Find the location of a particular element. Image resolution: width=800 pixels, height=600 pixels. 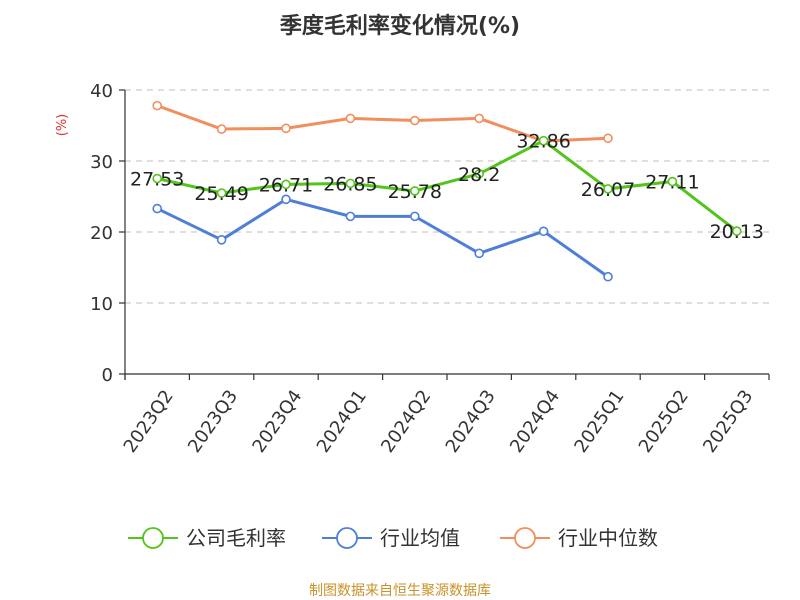

data-label: 32.86 is located at coordinates (543, 142).